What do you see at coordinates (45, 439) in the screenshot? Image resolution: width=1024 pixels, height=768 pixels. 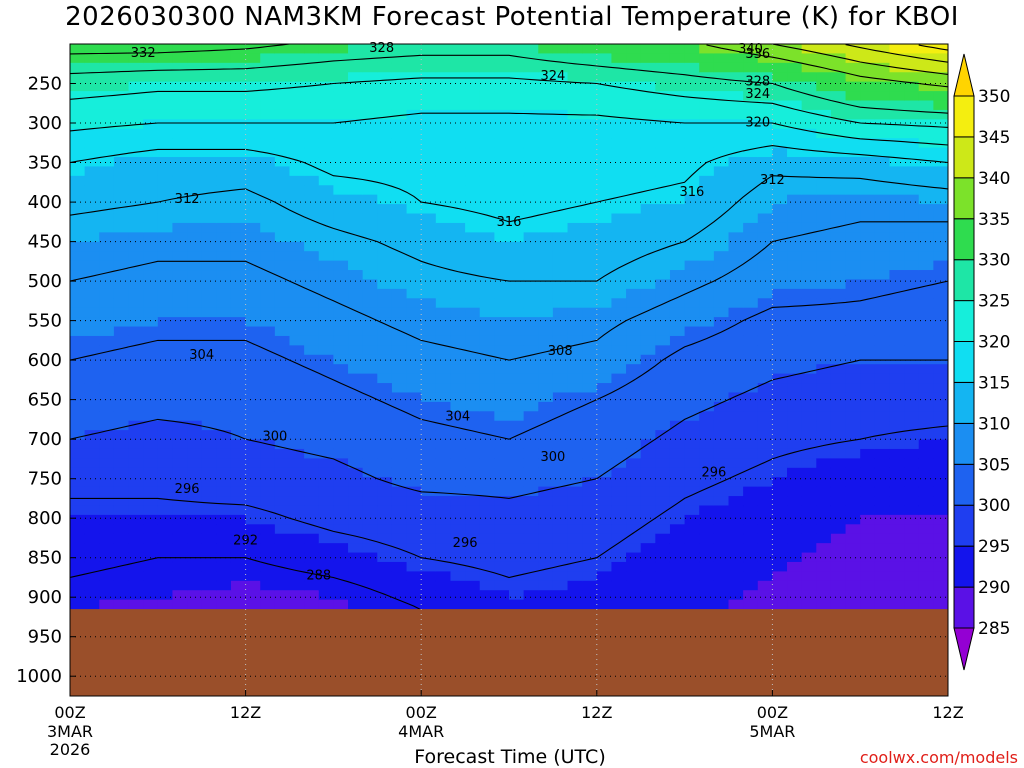 I see `y-tick-label: 700` at bounding box center [45, 439].